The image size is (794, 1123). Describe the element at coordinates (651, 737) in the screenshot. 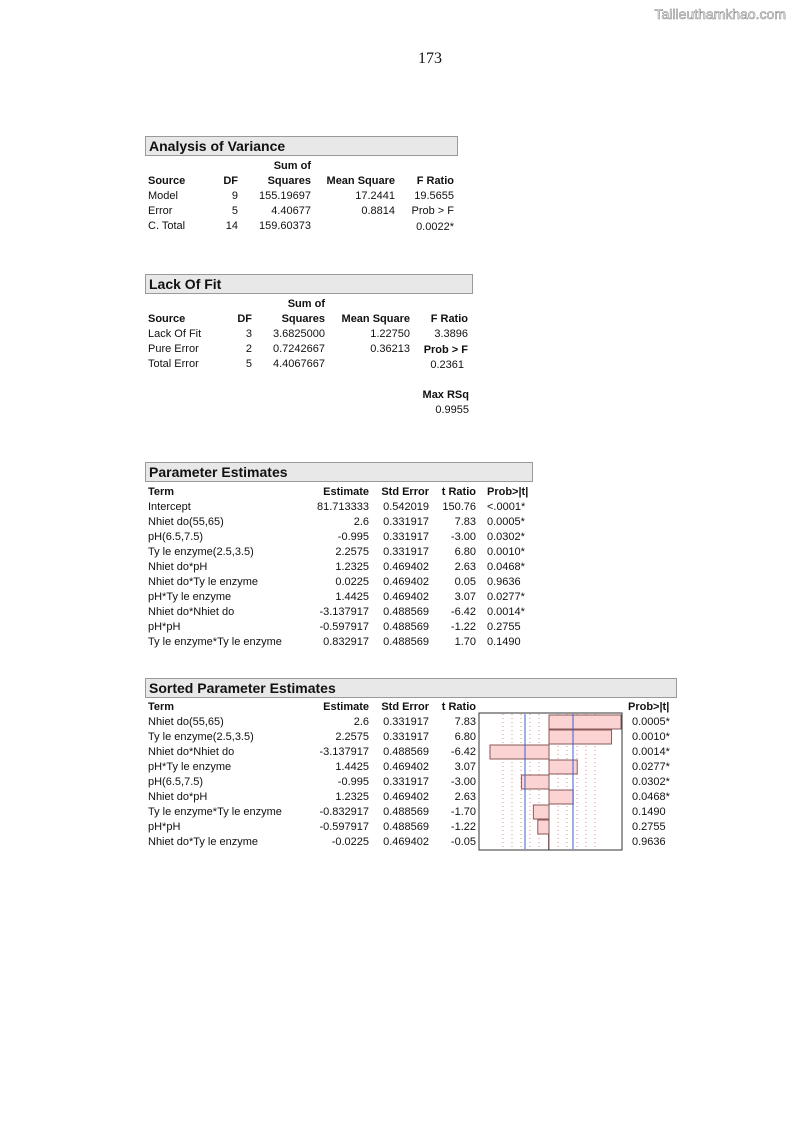

I see `cell: 0.0010*` at that location.